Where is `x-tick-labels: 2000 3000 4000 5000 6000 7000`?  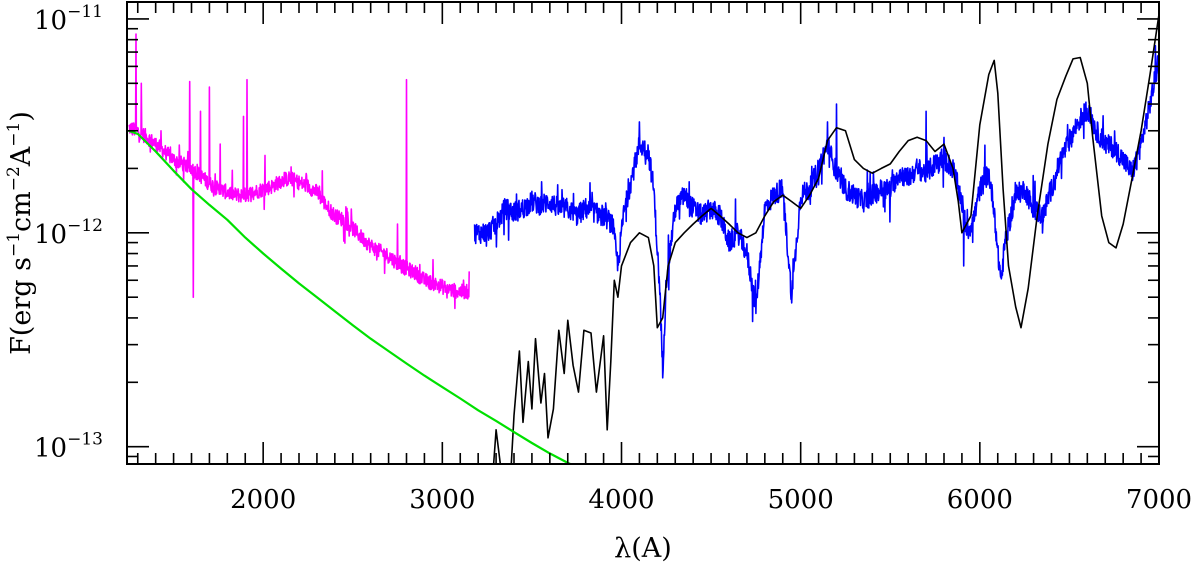
x-tick-labels: 2000 3000 4000 5000 6000 7000 is located at coordinates (711, 500).